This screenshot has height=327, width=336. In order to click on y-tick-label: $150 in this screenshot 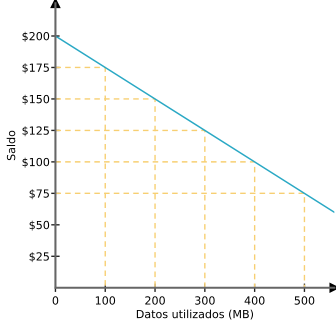, I will do `click(36, 99)`.